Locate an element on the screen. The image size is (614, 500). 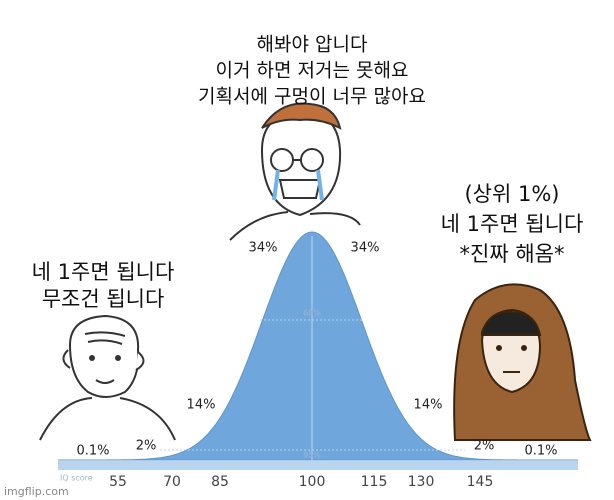
range-label: 68% is located at coordinates (312, 313).